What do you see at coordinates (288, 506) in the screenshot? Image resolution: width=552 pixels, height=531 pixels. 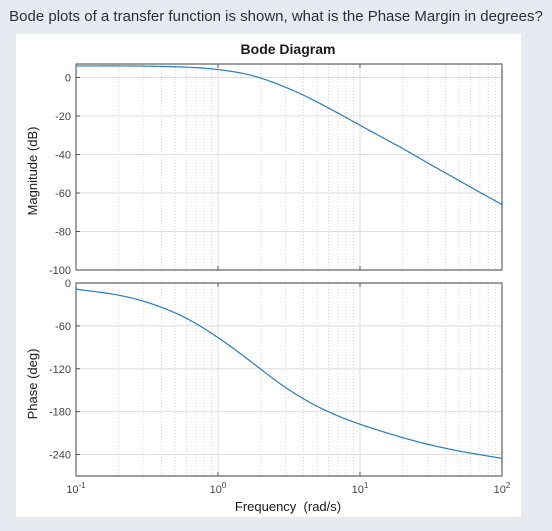 I see `frequency-axis-label: Frequency (rad/s)` at bounding box center [288, 506].